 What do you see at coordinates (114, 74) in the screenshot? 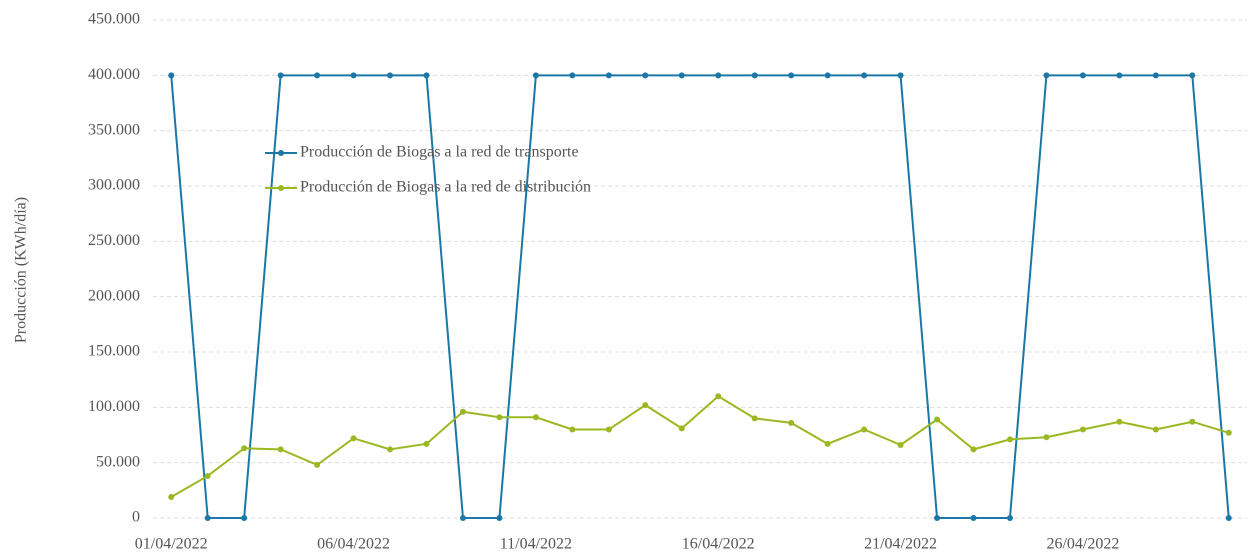
I see `y-tick-label: 400.000` at bounding box center [114, 74].